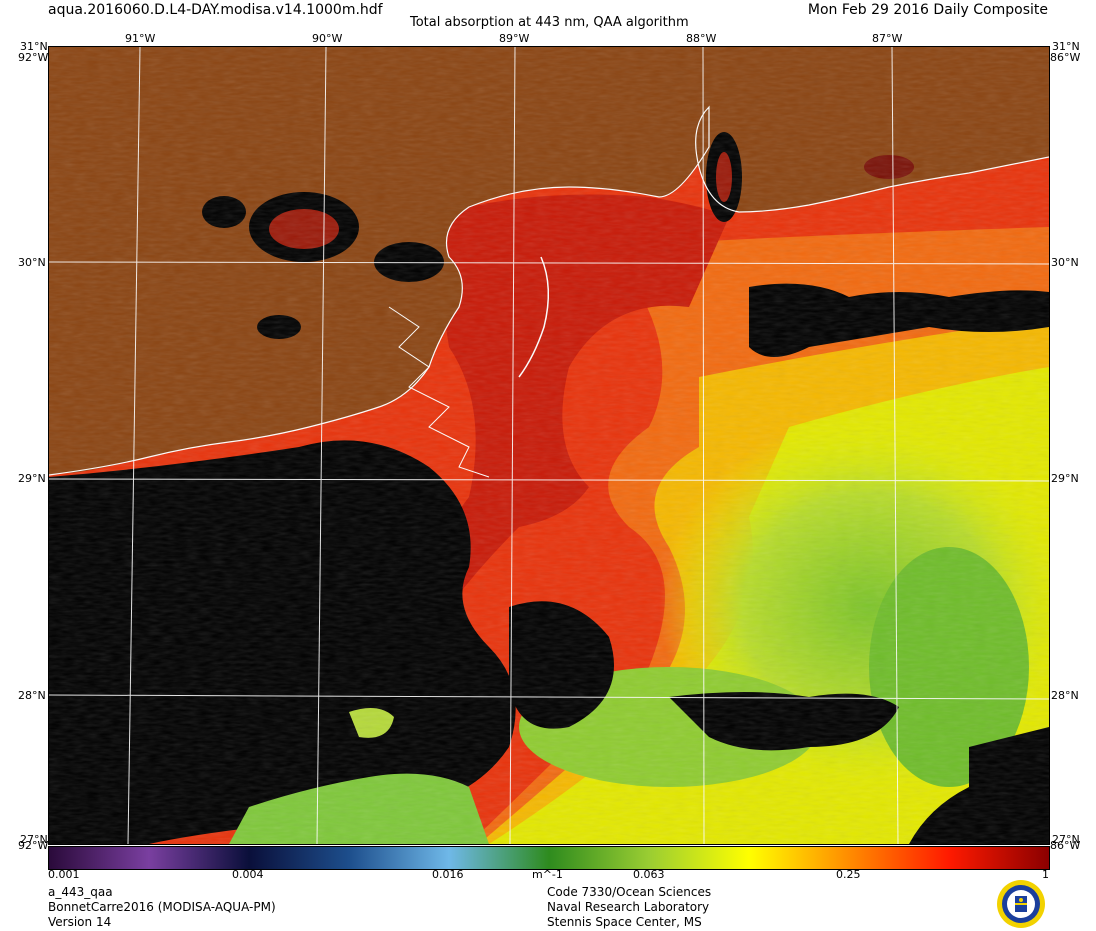 The width and height of the screenshot is (1096, 931). Describe the element at coordinates (547, 874) in the screenshot. I see `colorbar-unit: m^-1` at that location.